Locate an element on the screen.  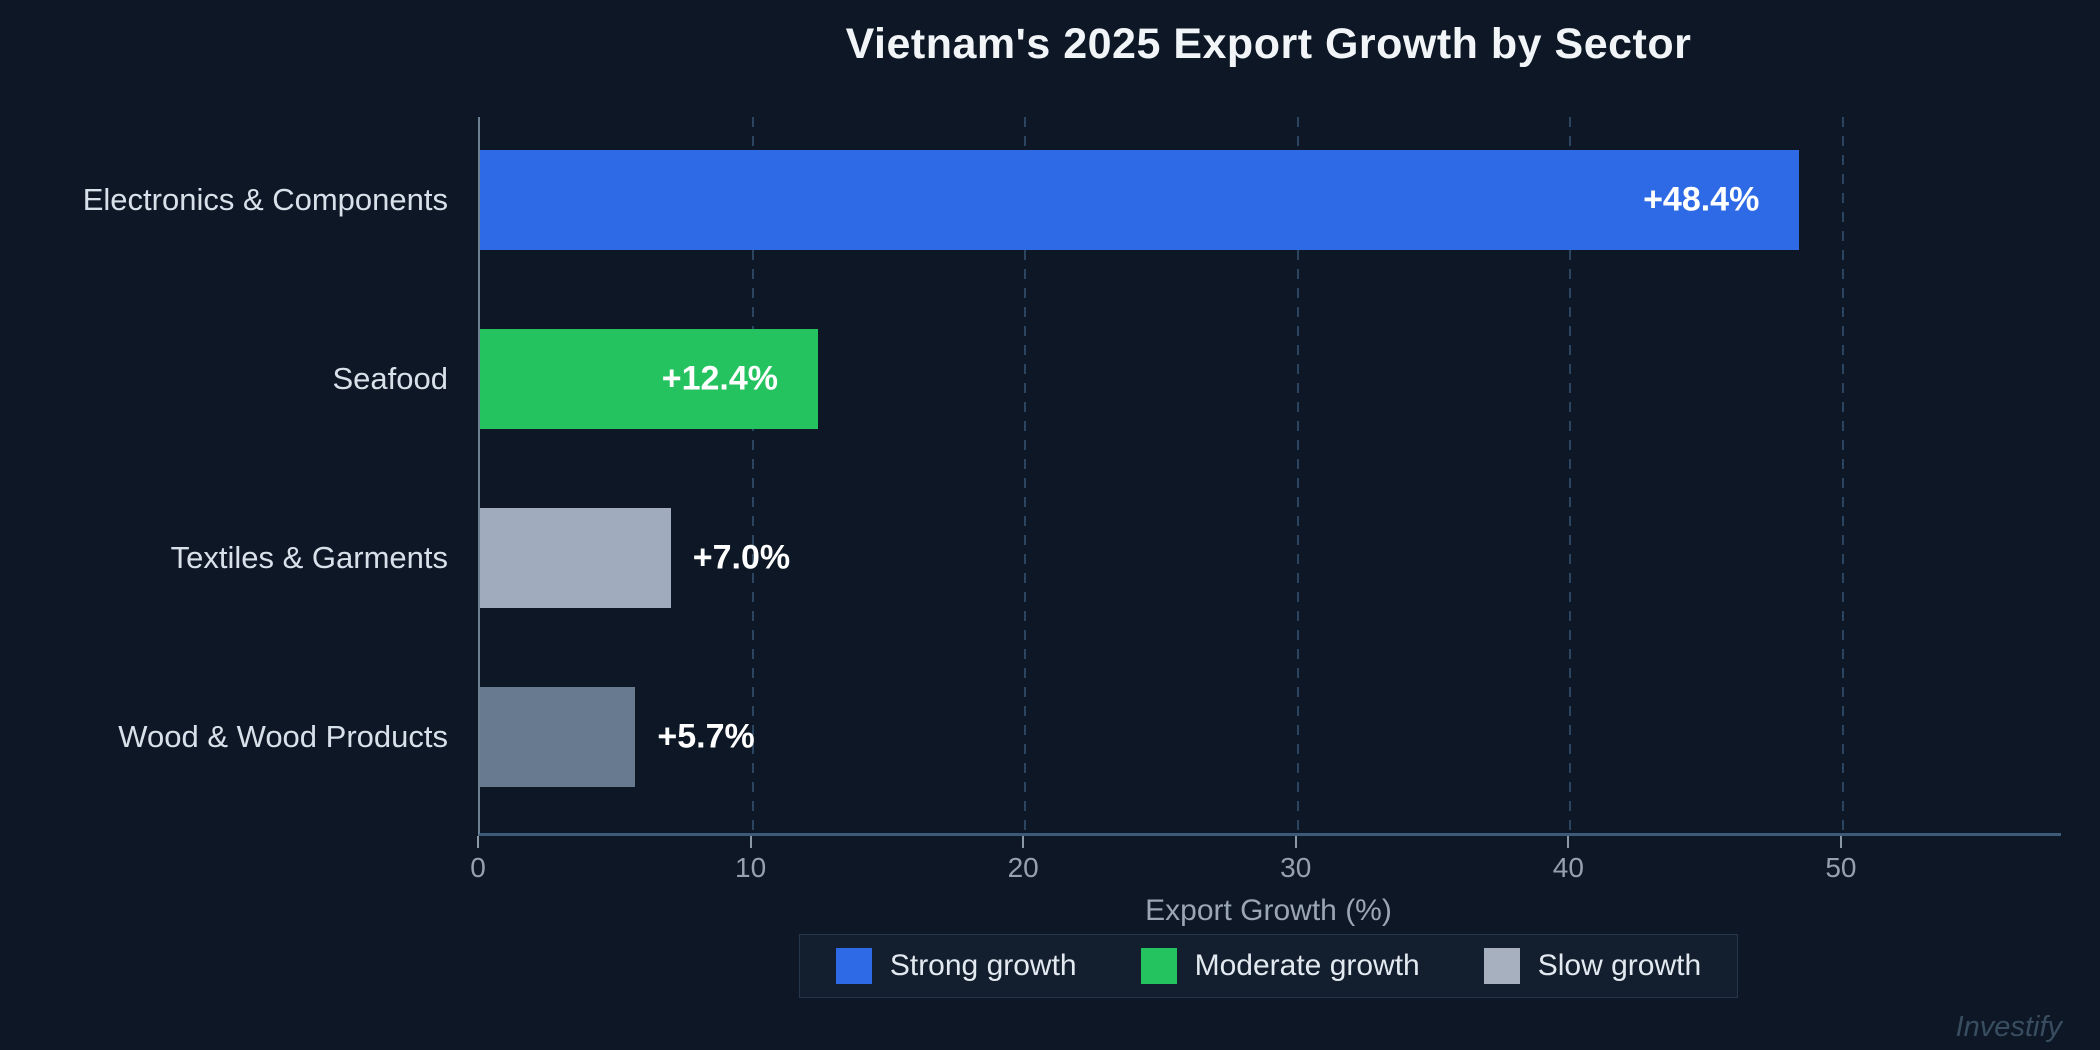
category-label: Wood & Wood Products is located at coordinates (283, 736).